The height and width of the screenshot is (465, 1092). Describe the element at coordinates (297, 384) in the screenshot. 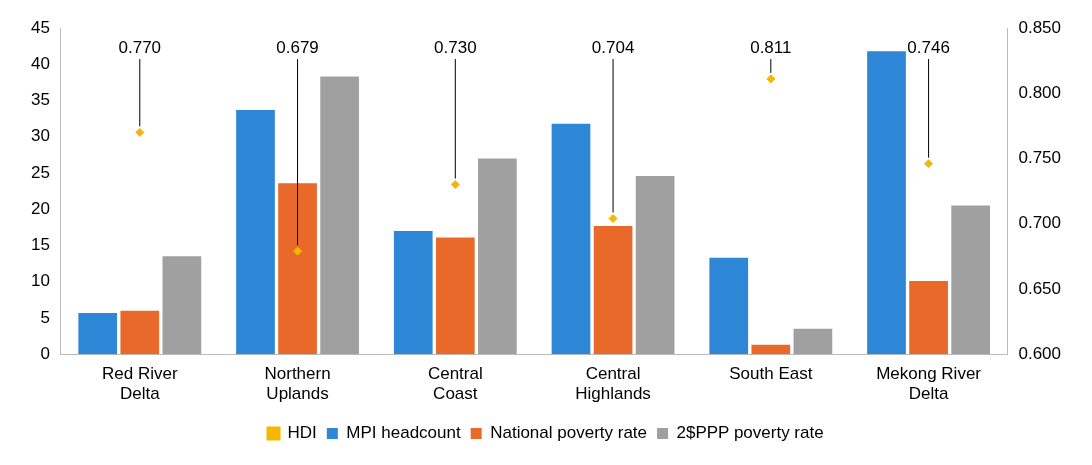

I see `x-tick-label: Northern Uplands` at that location.